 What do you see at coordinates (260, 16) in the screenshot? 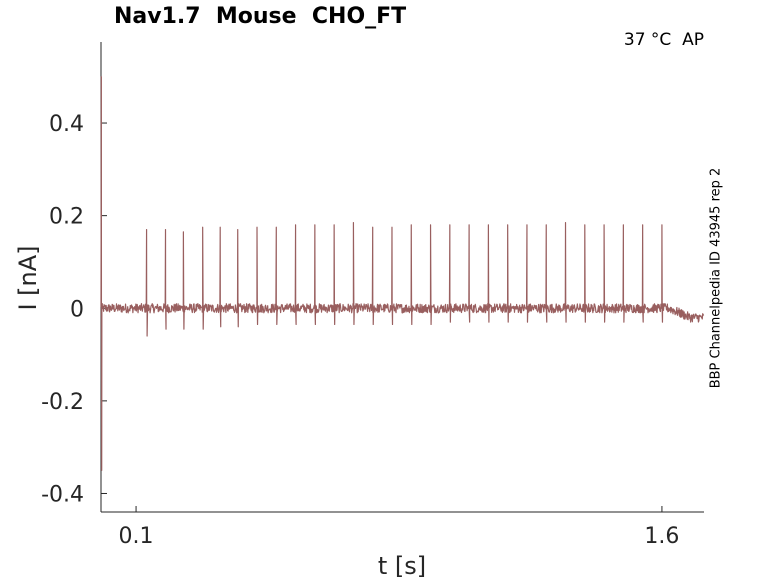
I see `chart-title: Nav1.7 Mouse CHO_FT` at bounding box center [260, 16].